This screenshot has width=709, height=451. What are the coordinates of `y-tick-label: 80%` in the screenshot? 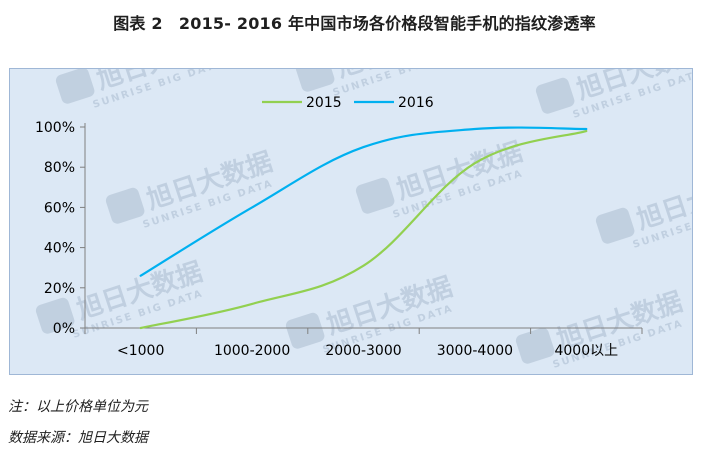 It's located at (59, 168).